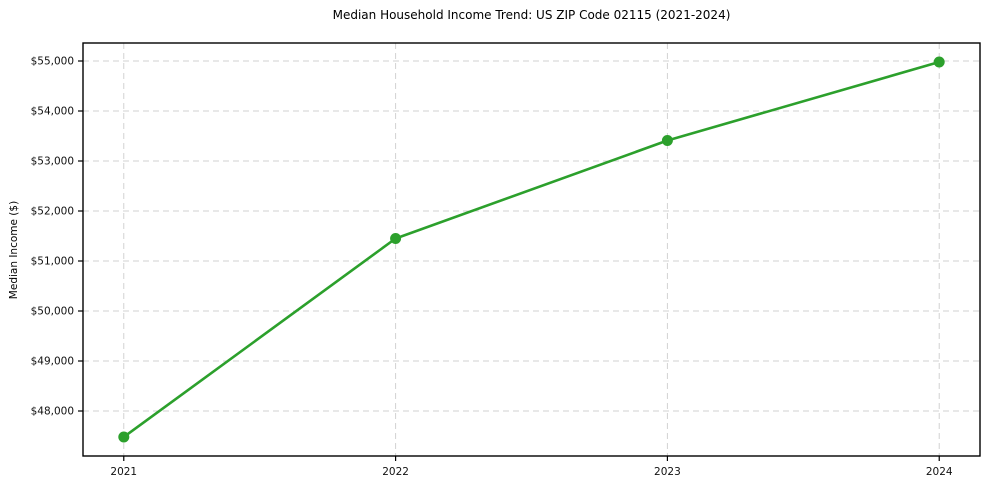 Image resolution: width=989 pixels, height=490 pixels. I want to click on y-tick-label: $48,000, so click(52, 412).